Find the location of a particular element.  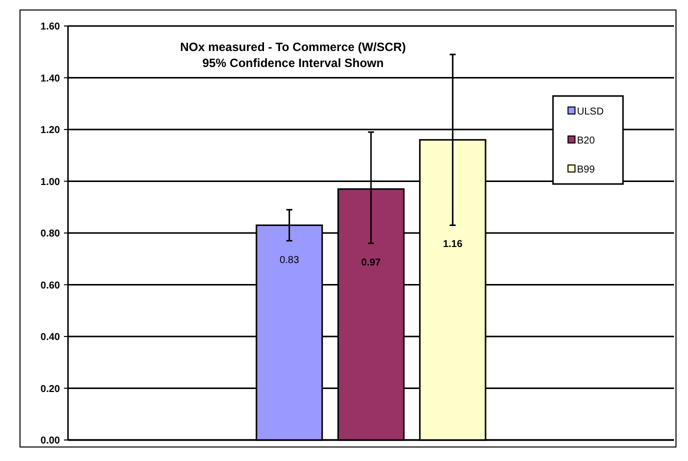

y-tick-label: 1.00 is located at coordinates (50, 182).